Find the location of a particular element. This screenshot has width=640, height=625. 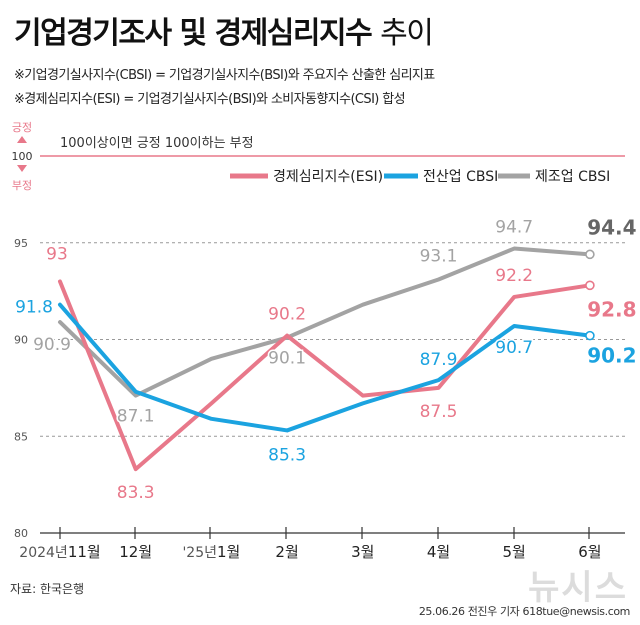

data-label-all-6: 90.7 is located at coordinates (514, 348).